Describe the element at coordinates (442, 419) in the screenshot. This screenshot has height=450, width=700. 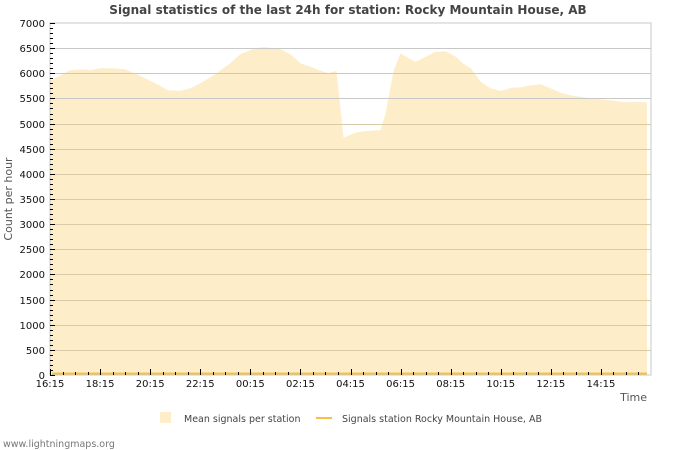
I see `legend-station-signals: Signals station Rocky Mountain House, AB` at that location.